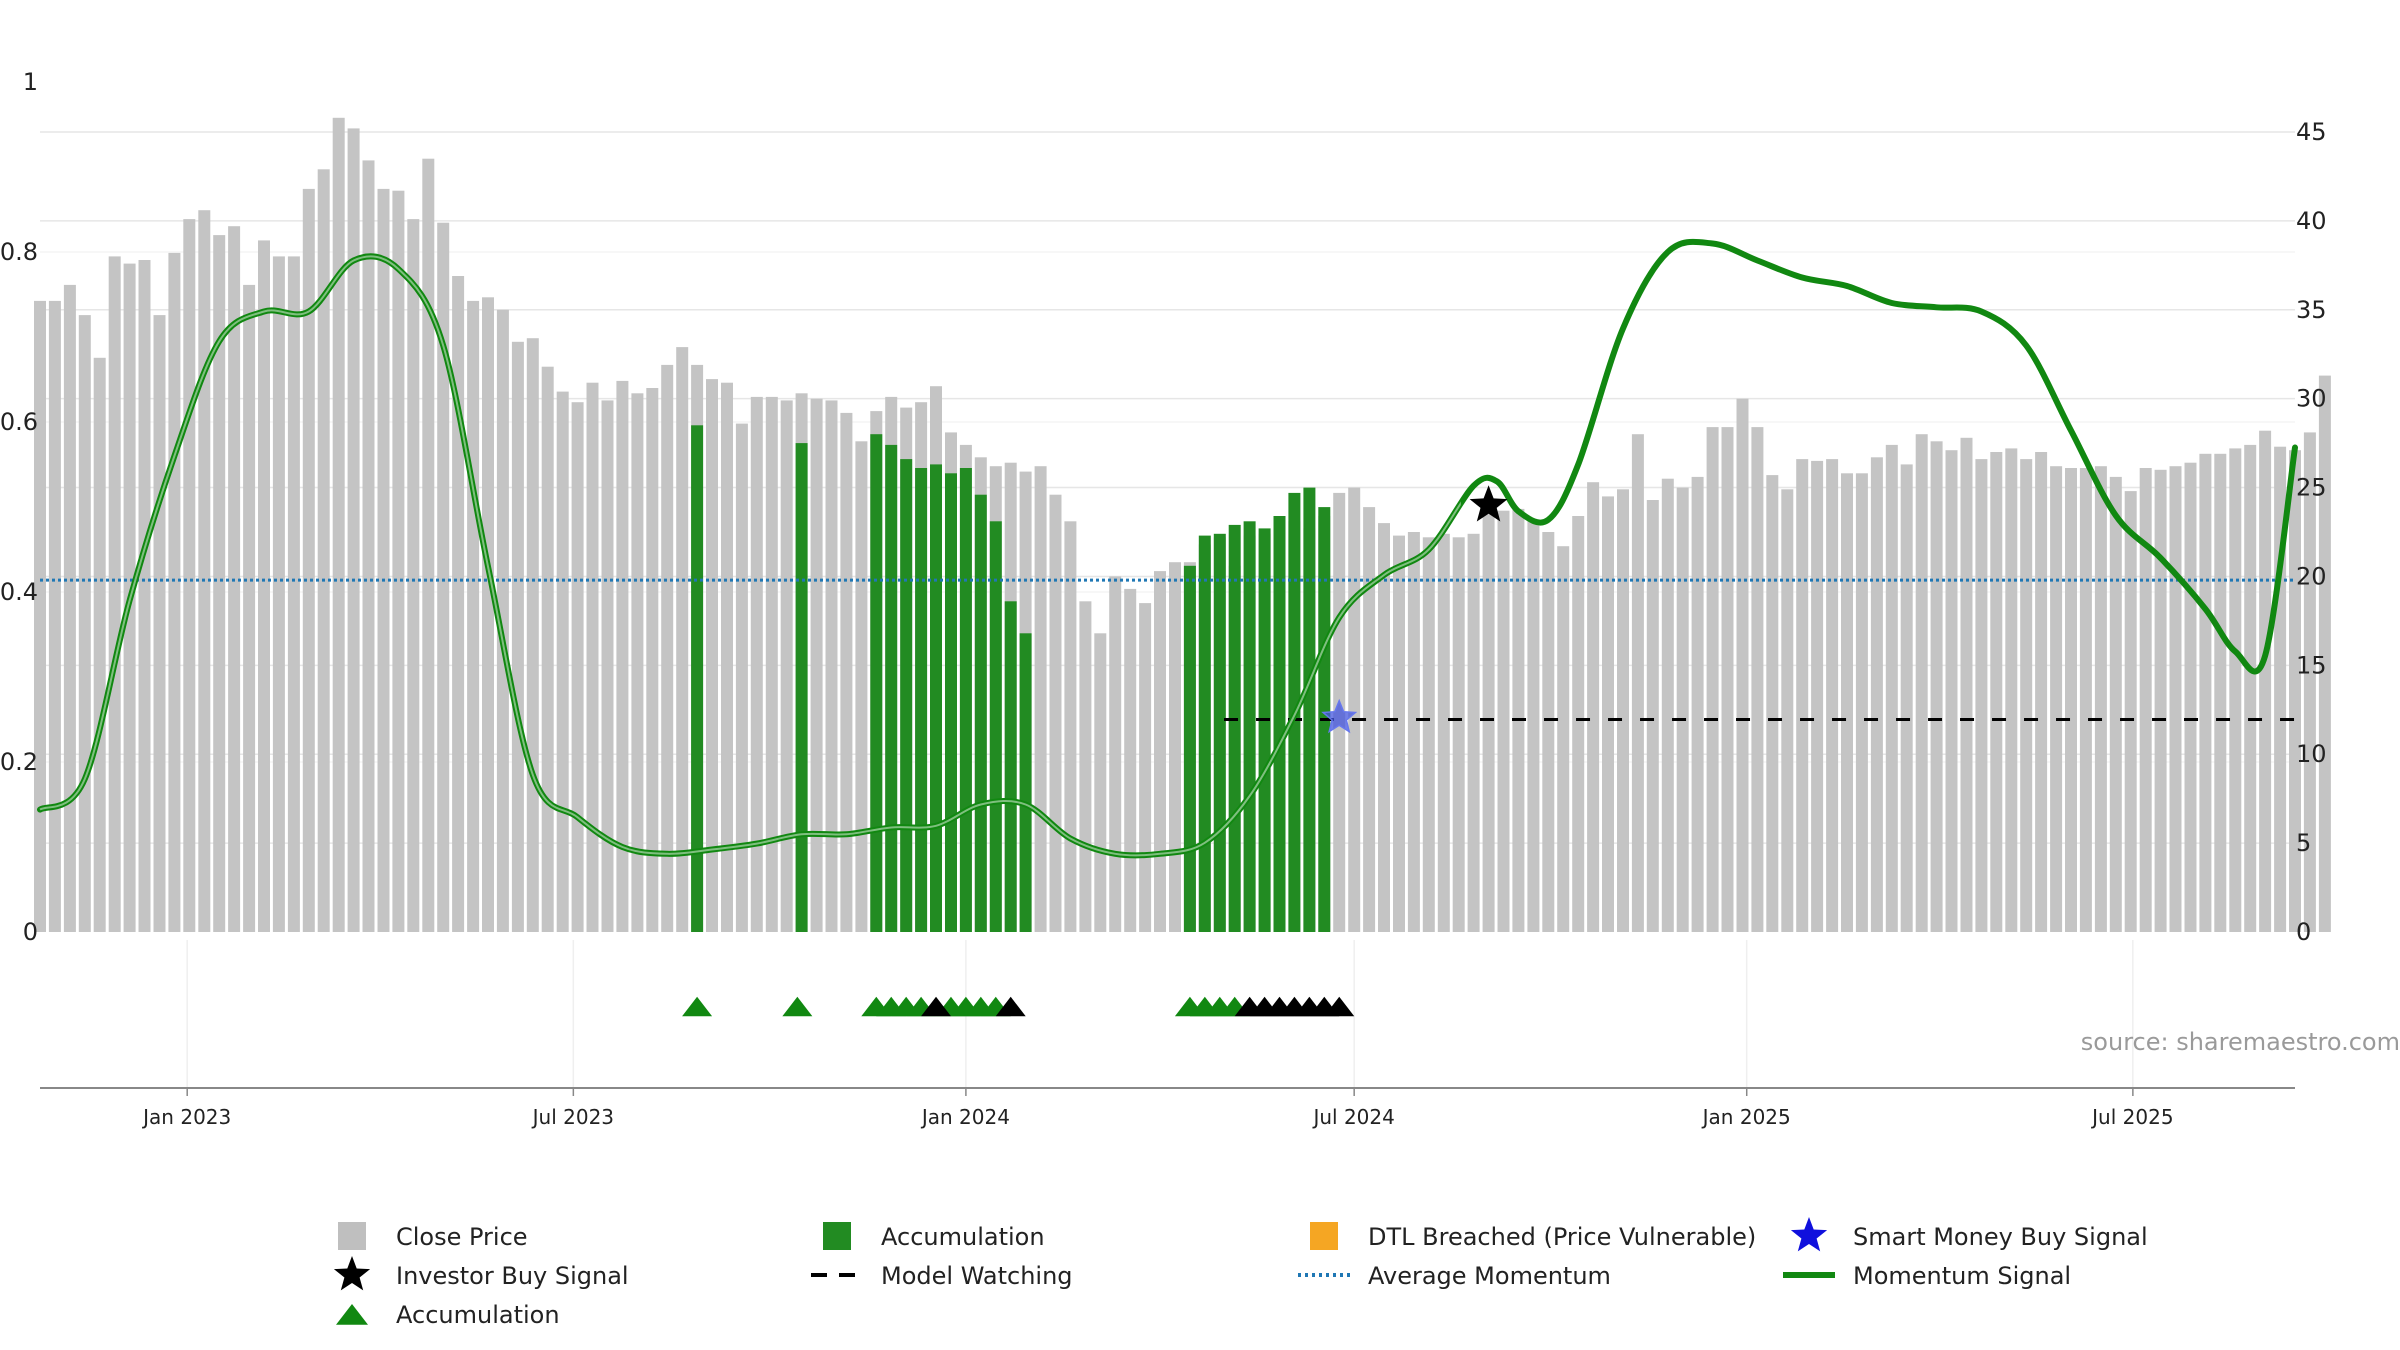 This screenshot has width=2400, height=1350. I want to click on right-tick-label: 0, so click(2303, 932).